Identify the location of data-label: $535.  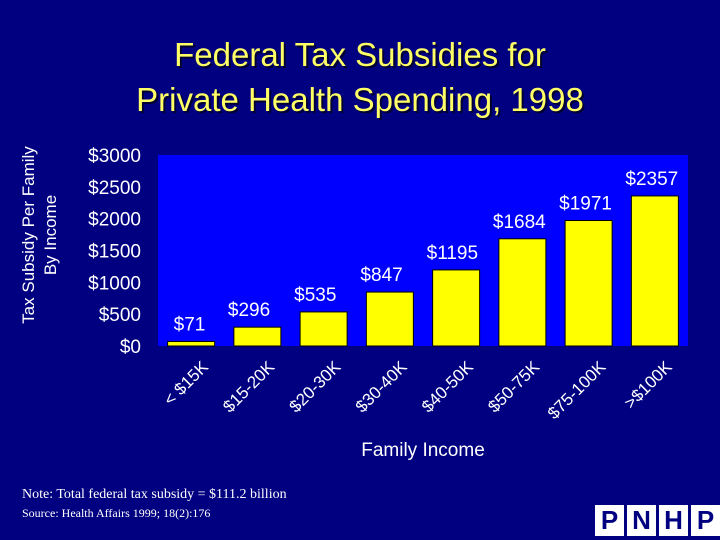
(315, 295).